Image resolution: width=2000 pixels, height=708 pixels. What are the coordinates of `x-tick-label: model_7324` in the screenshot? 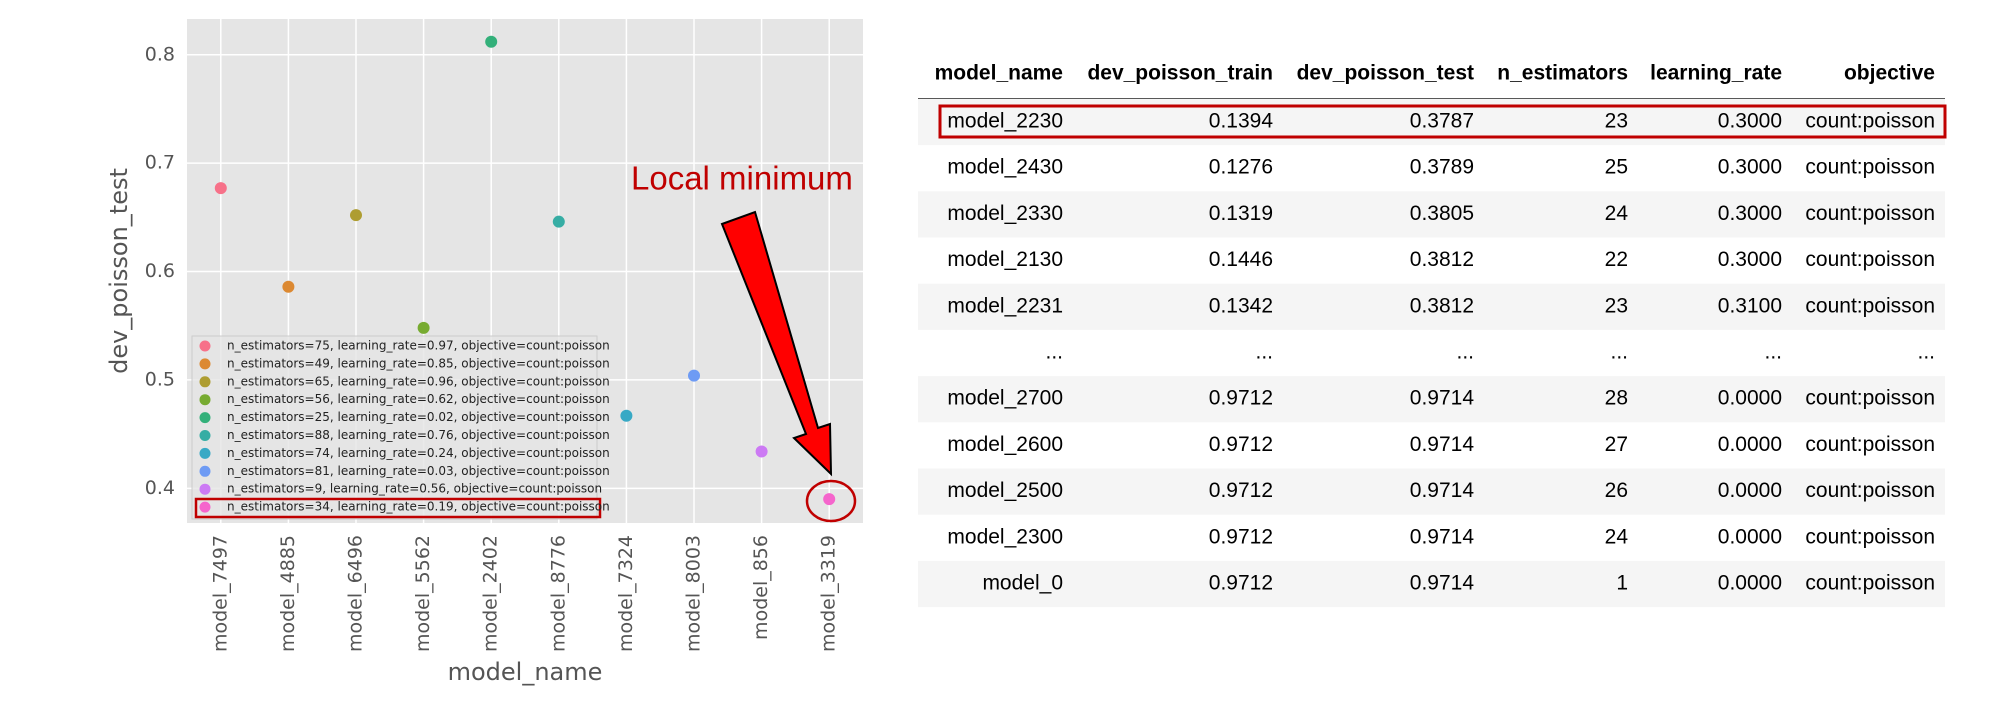 It's located at (626, 593).